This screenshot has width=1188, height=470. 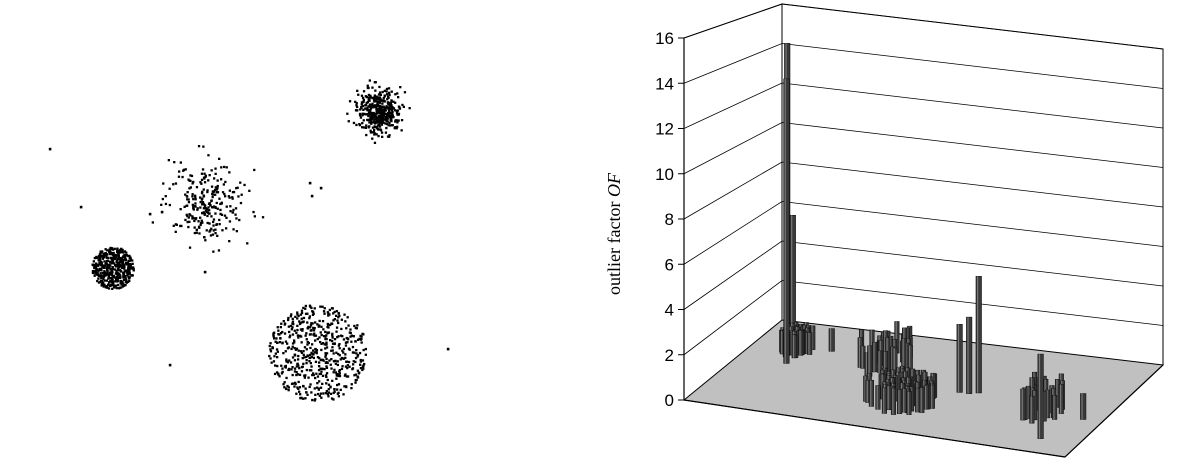 What do you see at coordinates (669, 219) in the screenshot?
I see `y-tick-label: 8` at bounding box center [669, 219].